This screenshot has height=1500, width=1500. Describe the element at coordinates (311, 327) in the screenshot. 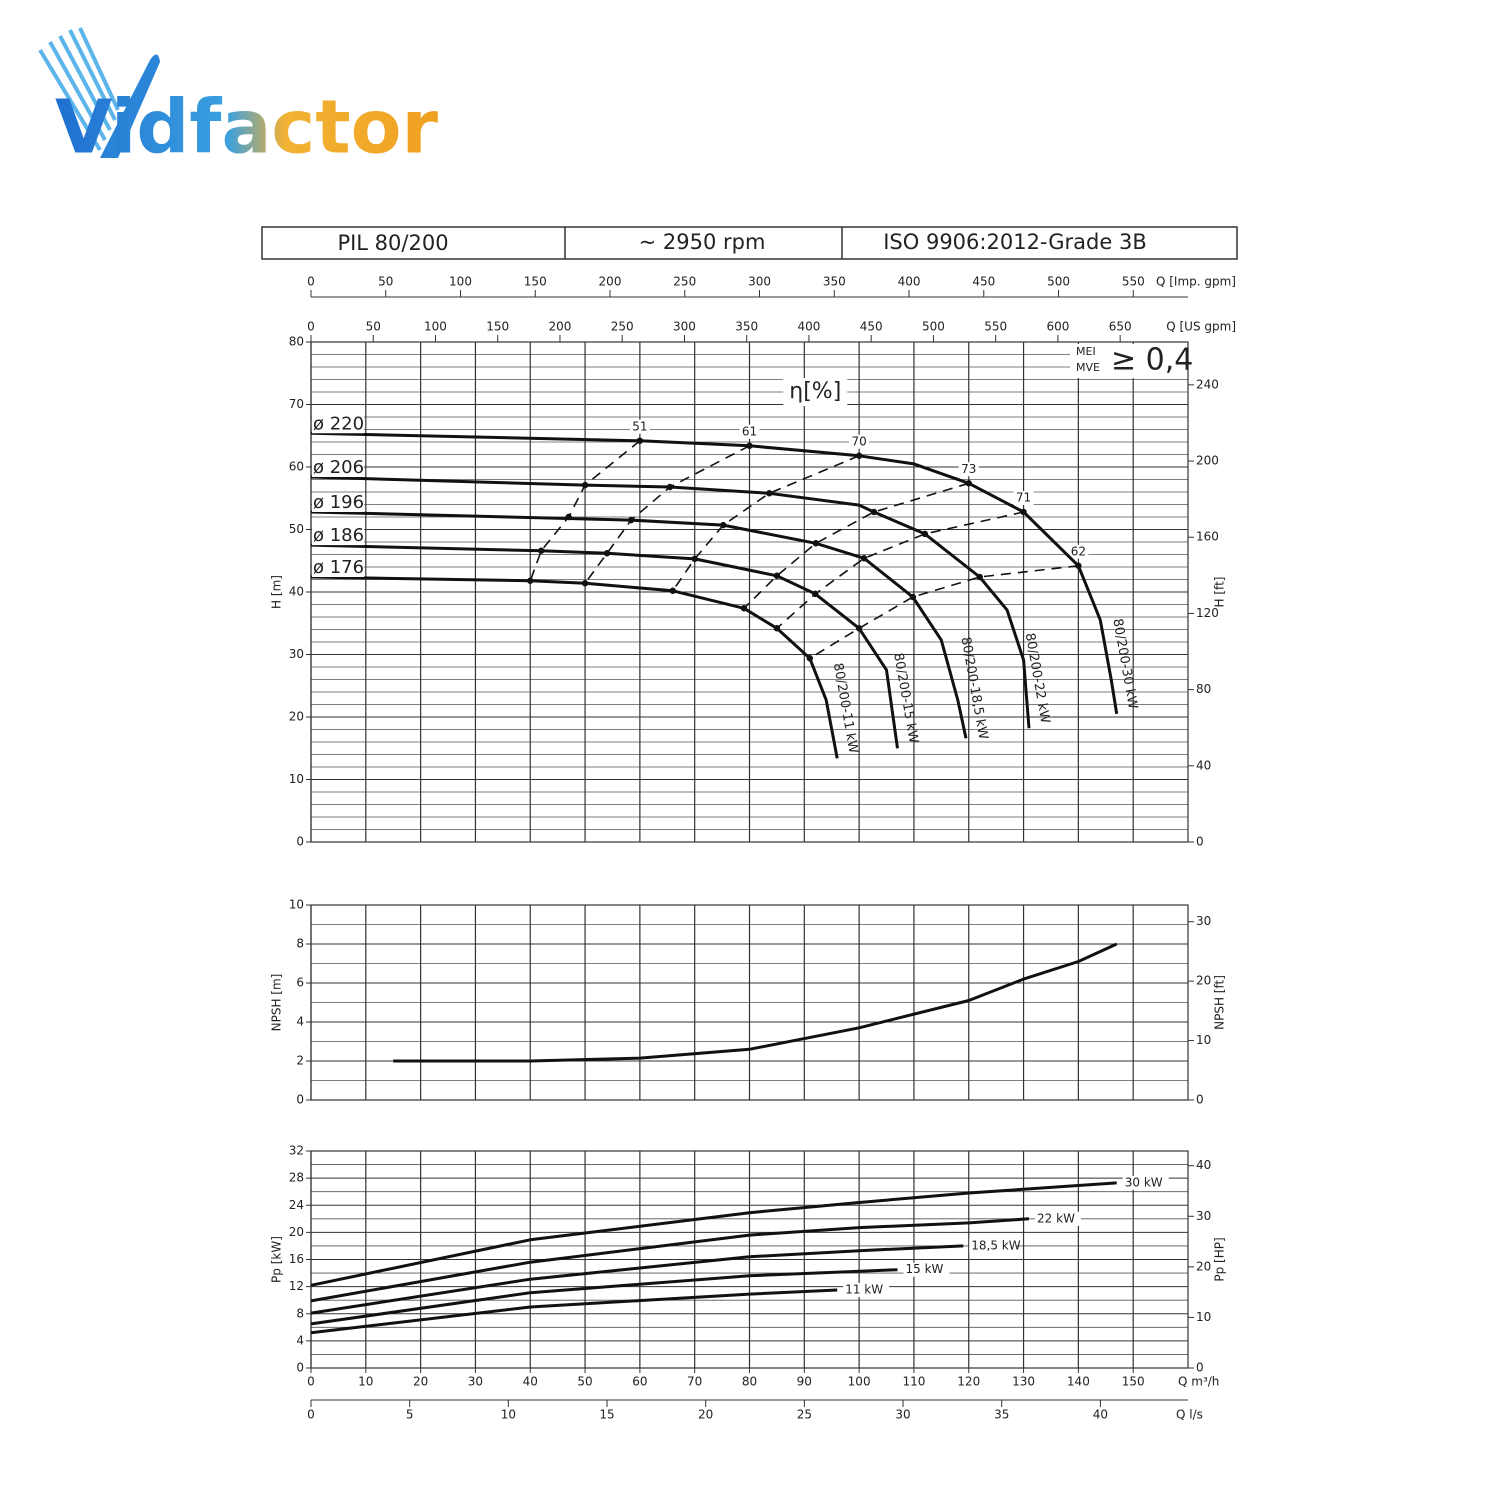

I see `top-axis-tick-label: 0` at that location.